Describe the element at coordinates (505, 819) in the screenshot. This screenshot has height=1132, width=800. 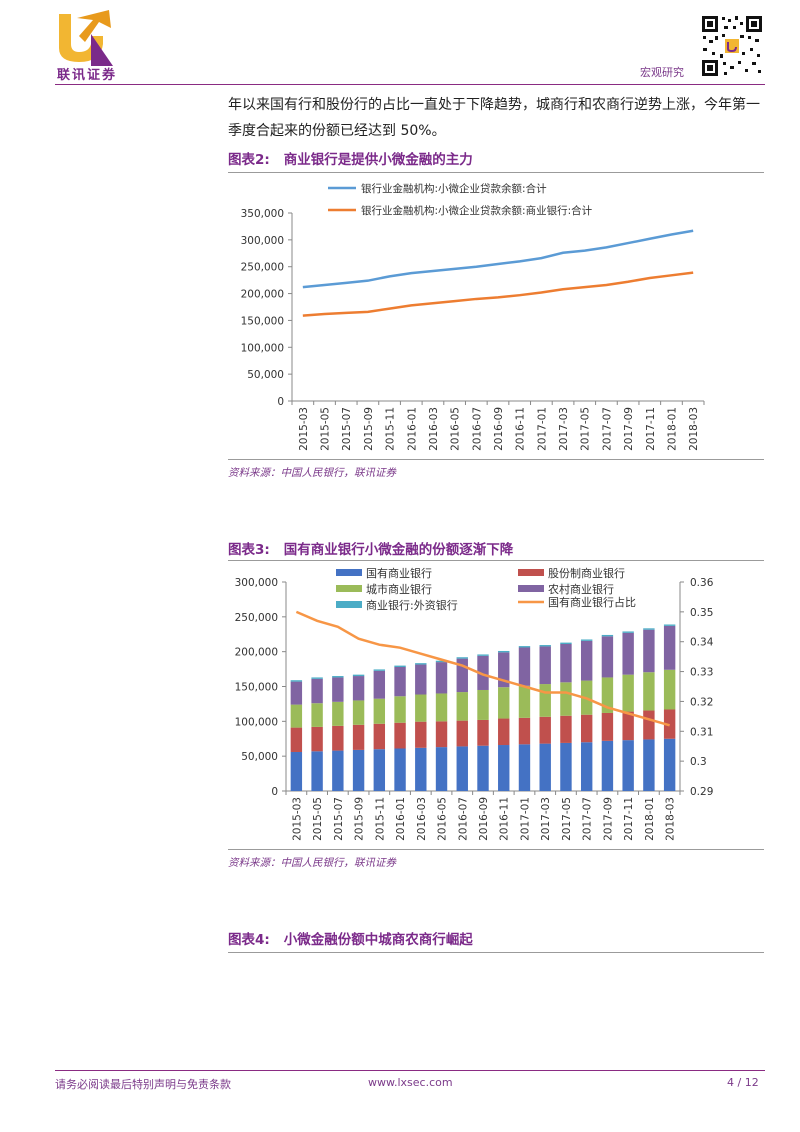
I see `x-tick-label: 2016-11` at that location.